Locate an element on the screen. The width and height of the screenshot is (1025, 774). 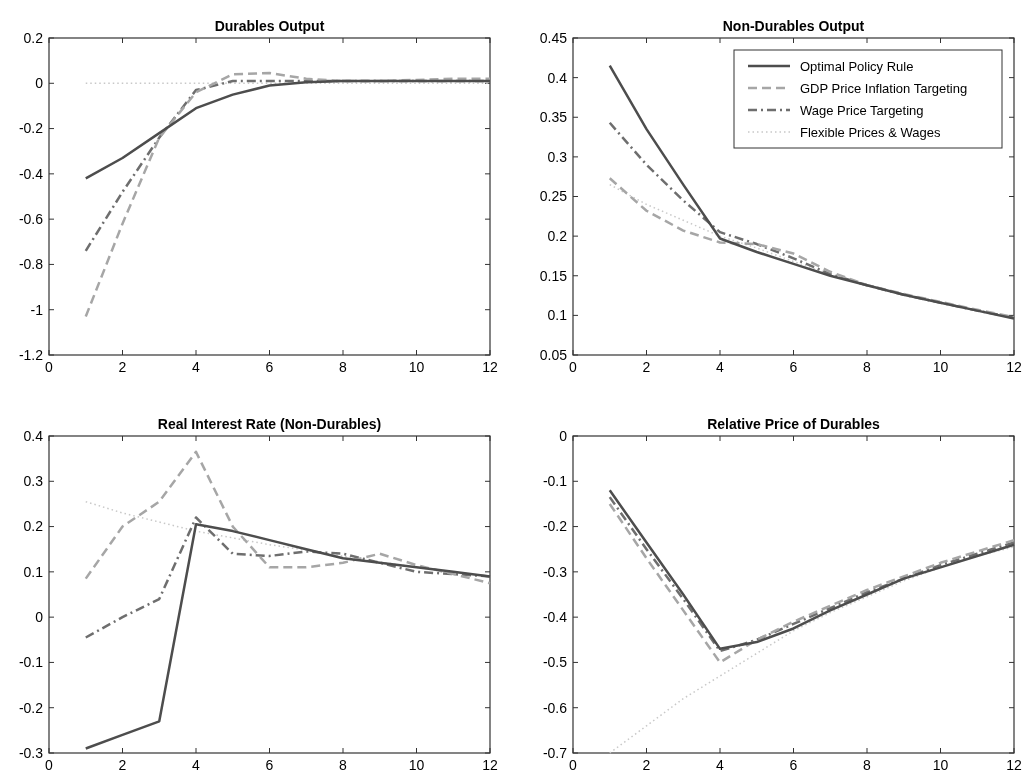
y-tick-label: -1 is located at coordinates (37, 309).